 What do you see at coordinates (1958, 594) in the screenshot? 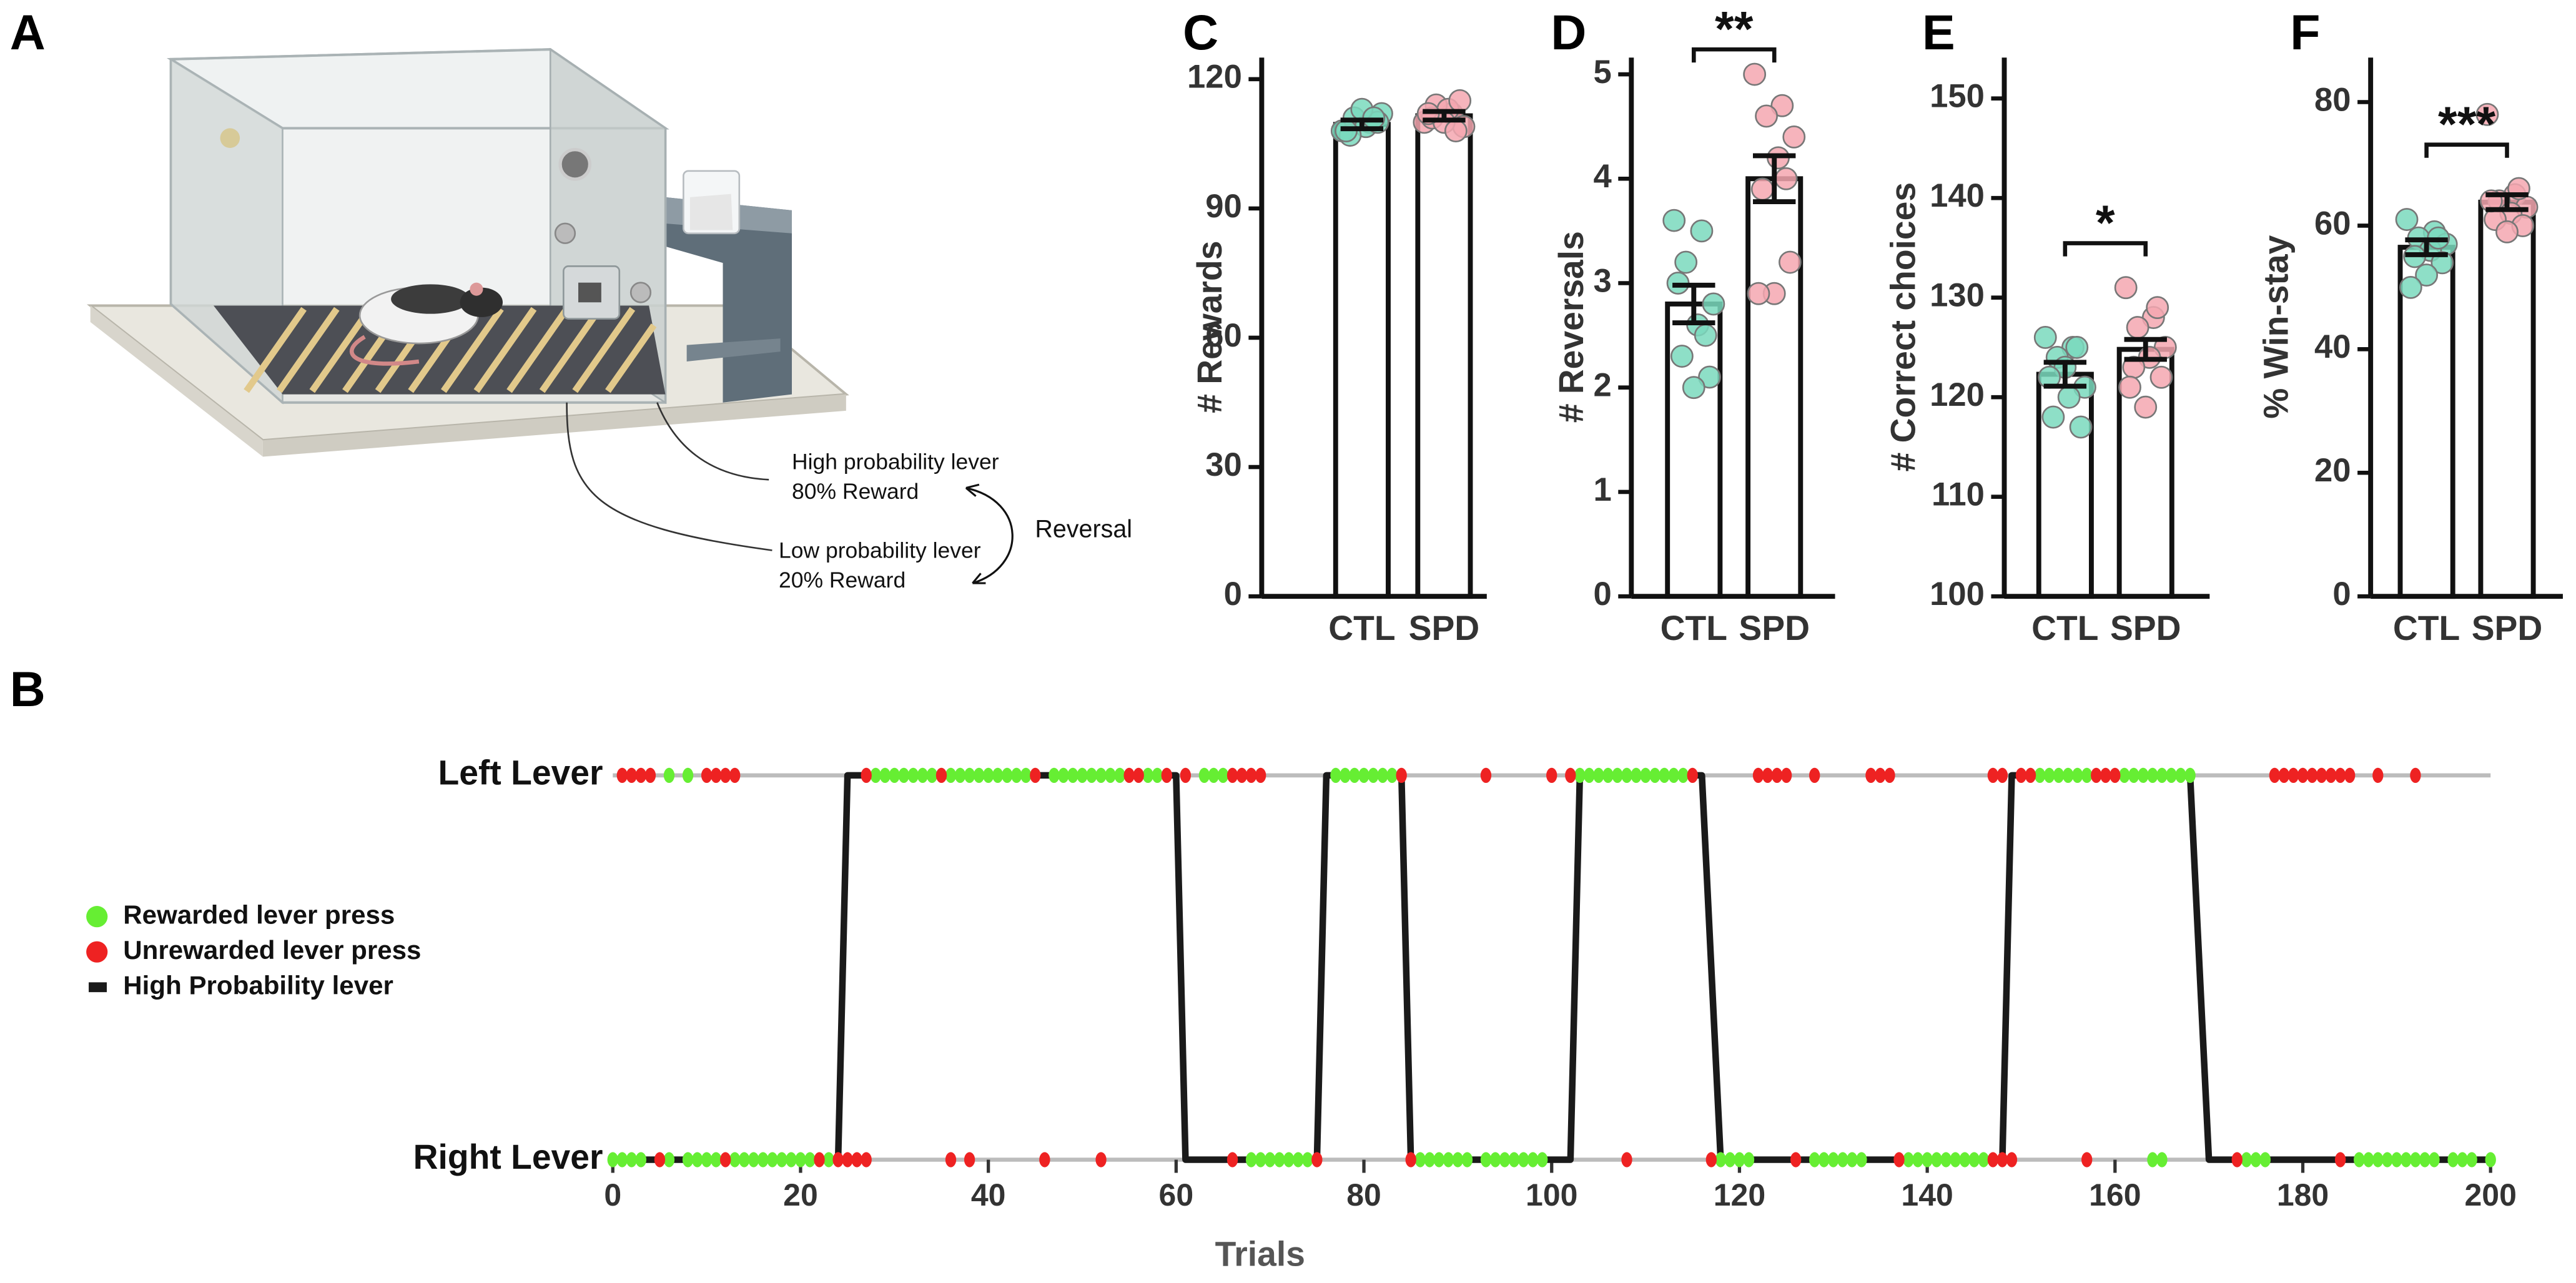
I see `y-tick-label: 100` at bounding box center [1958, 594].